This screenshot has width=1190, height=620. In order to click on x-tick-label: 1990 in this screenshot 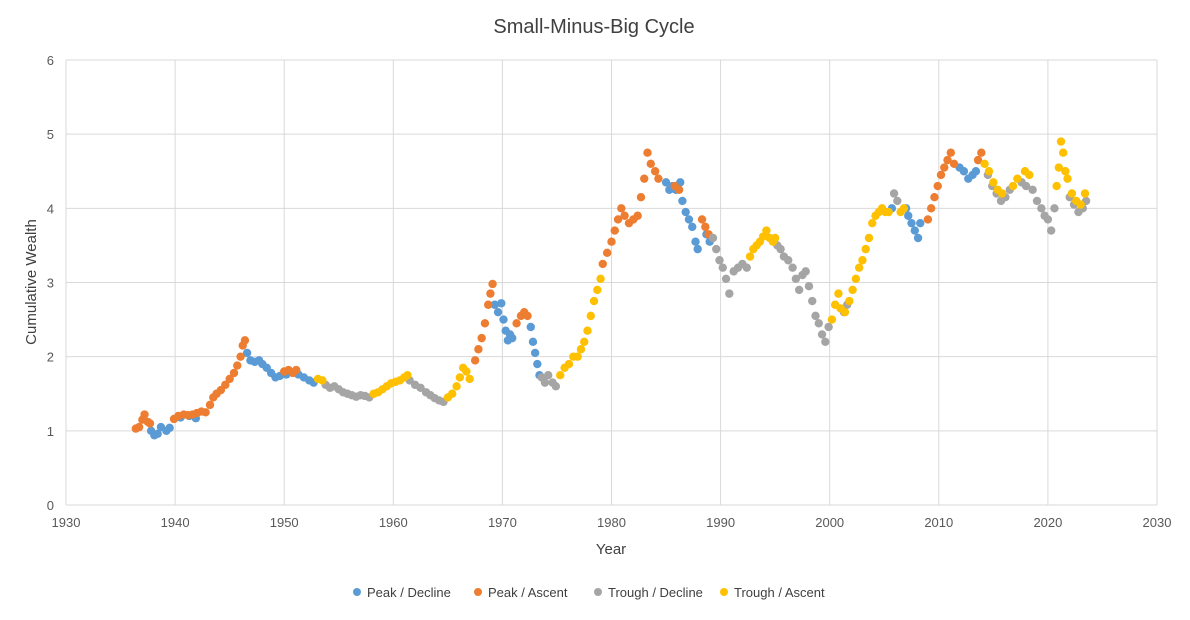, I will do `click(720, 522)`.